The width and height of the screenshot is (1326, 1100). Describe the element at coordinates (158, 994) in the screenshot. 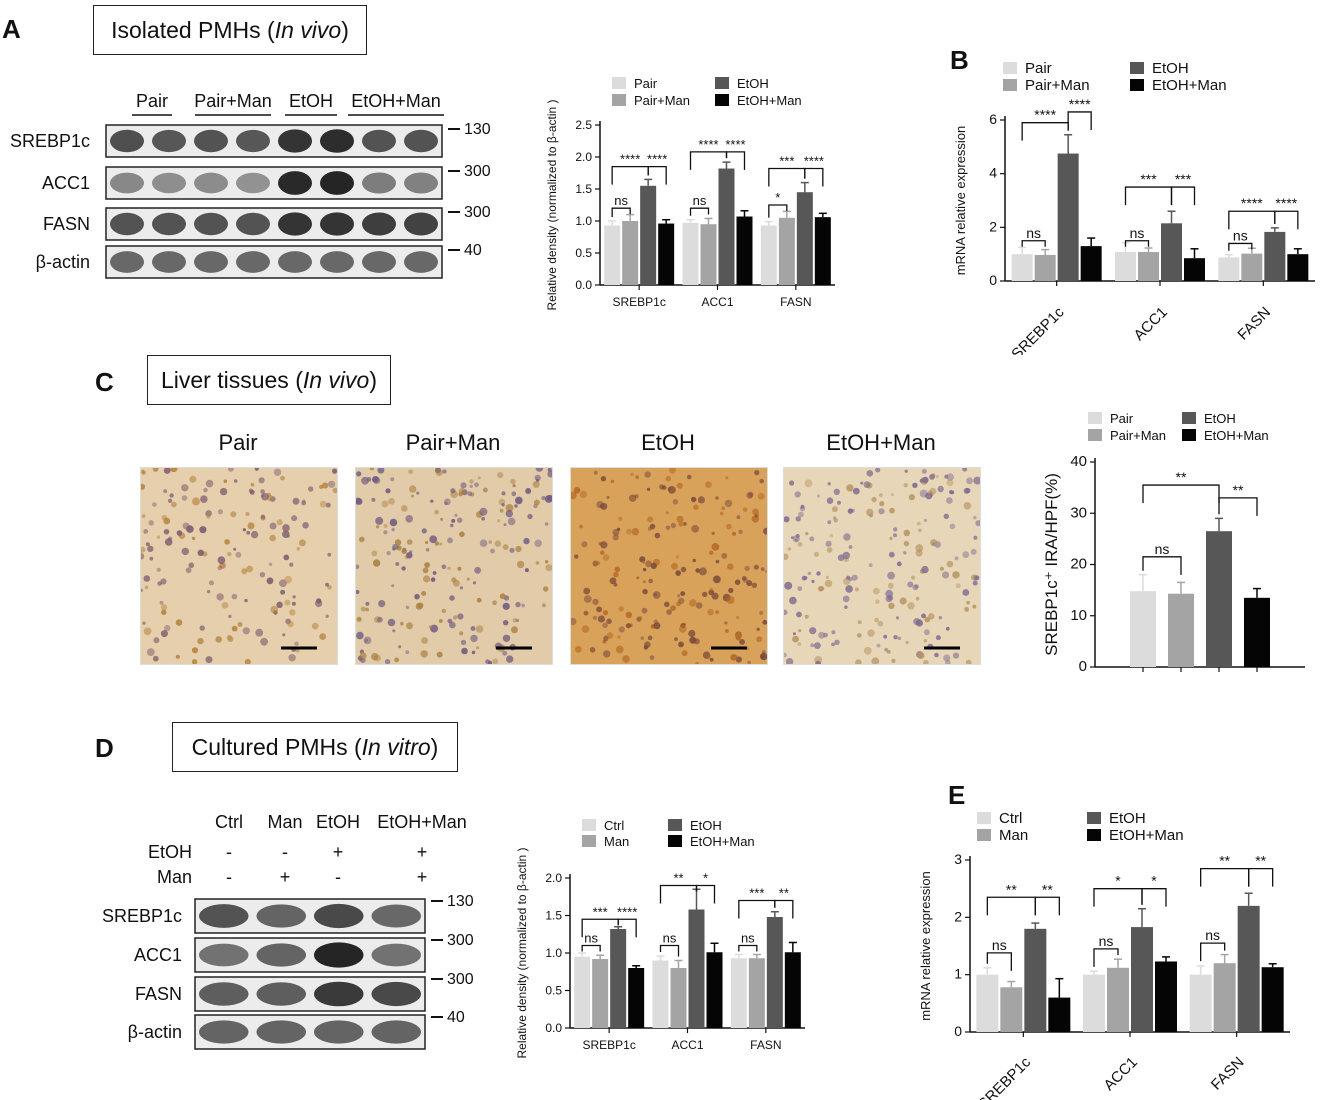

I see `protein-label: FASN` at that location.